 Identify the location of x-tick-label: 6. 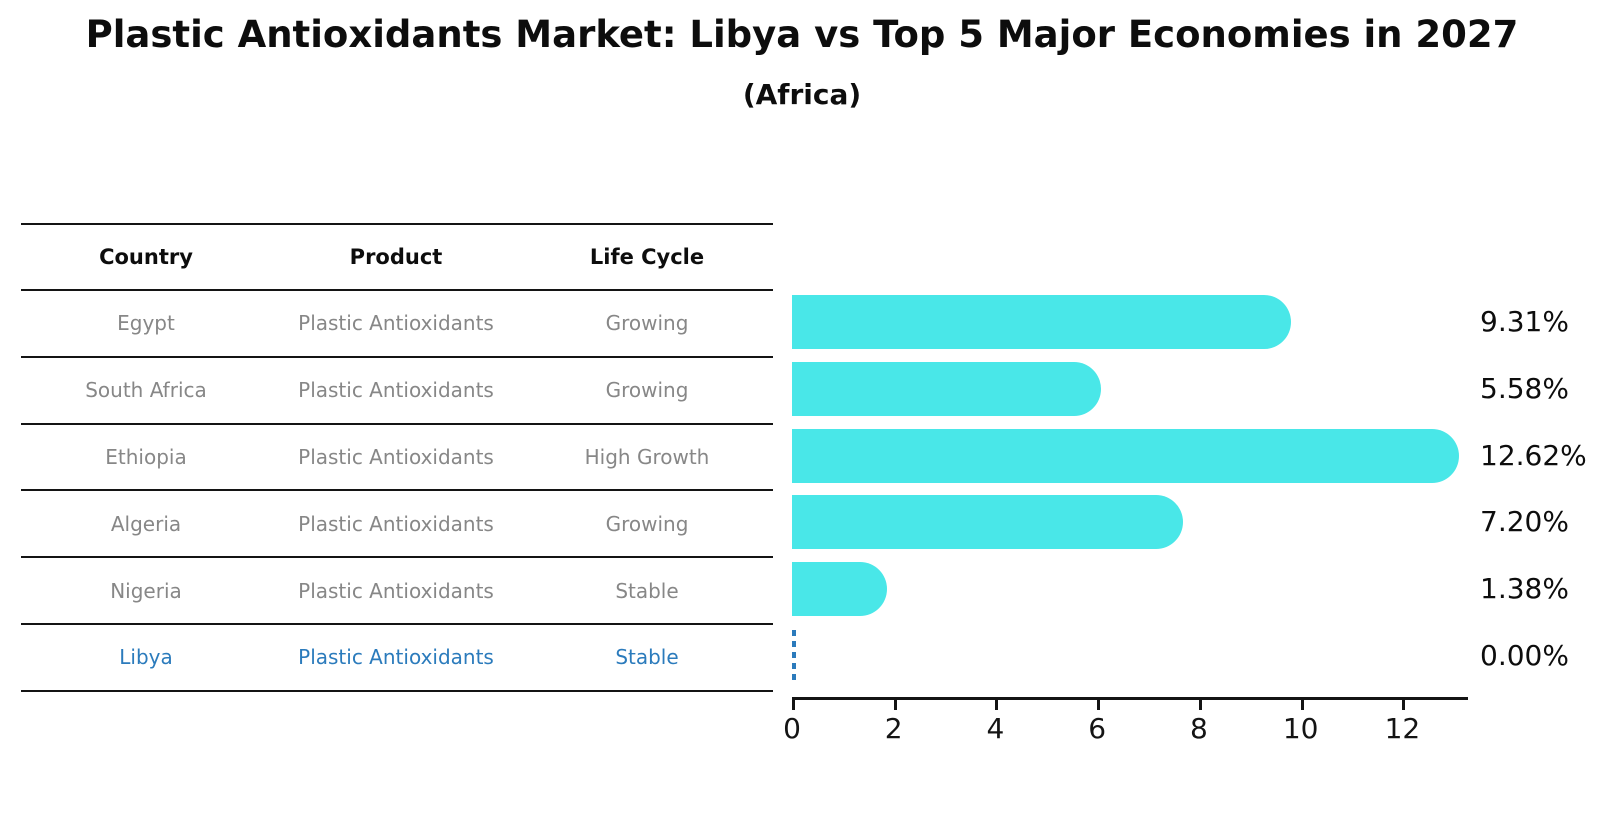
(1097, 728).